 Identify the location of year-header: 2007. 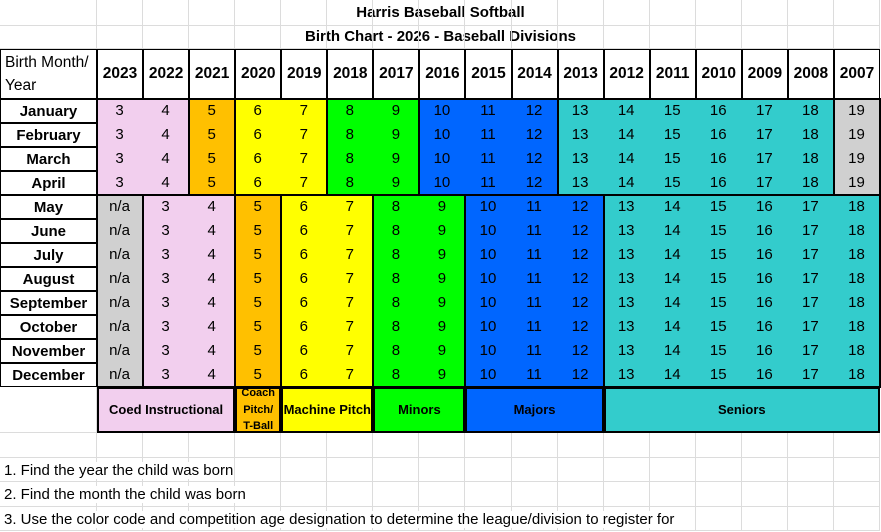
(856, 74).